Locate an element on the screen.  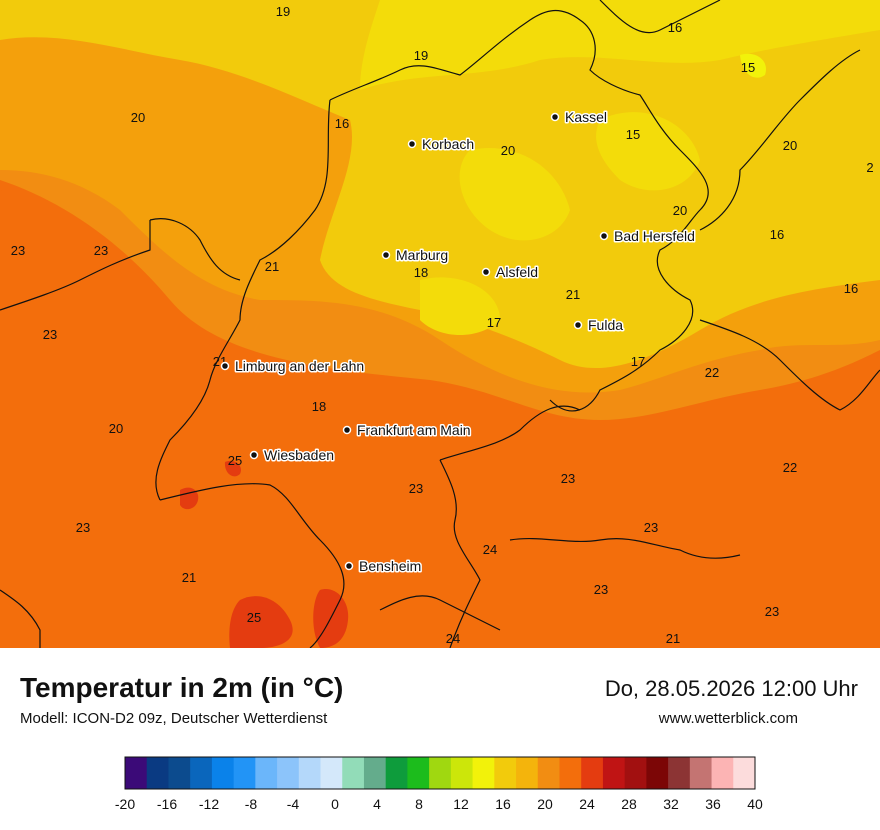
city-label: Kassel is located at coordinates (586, 117).